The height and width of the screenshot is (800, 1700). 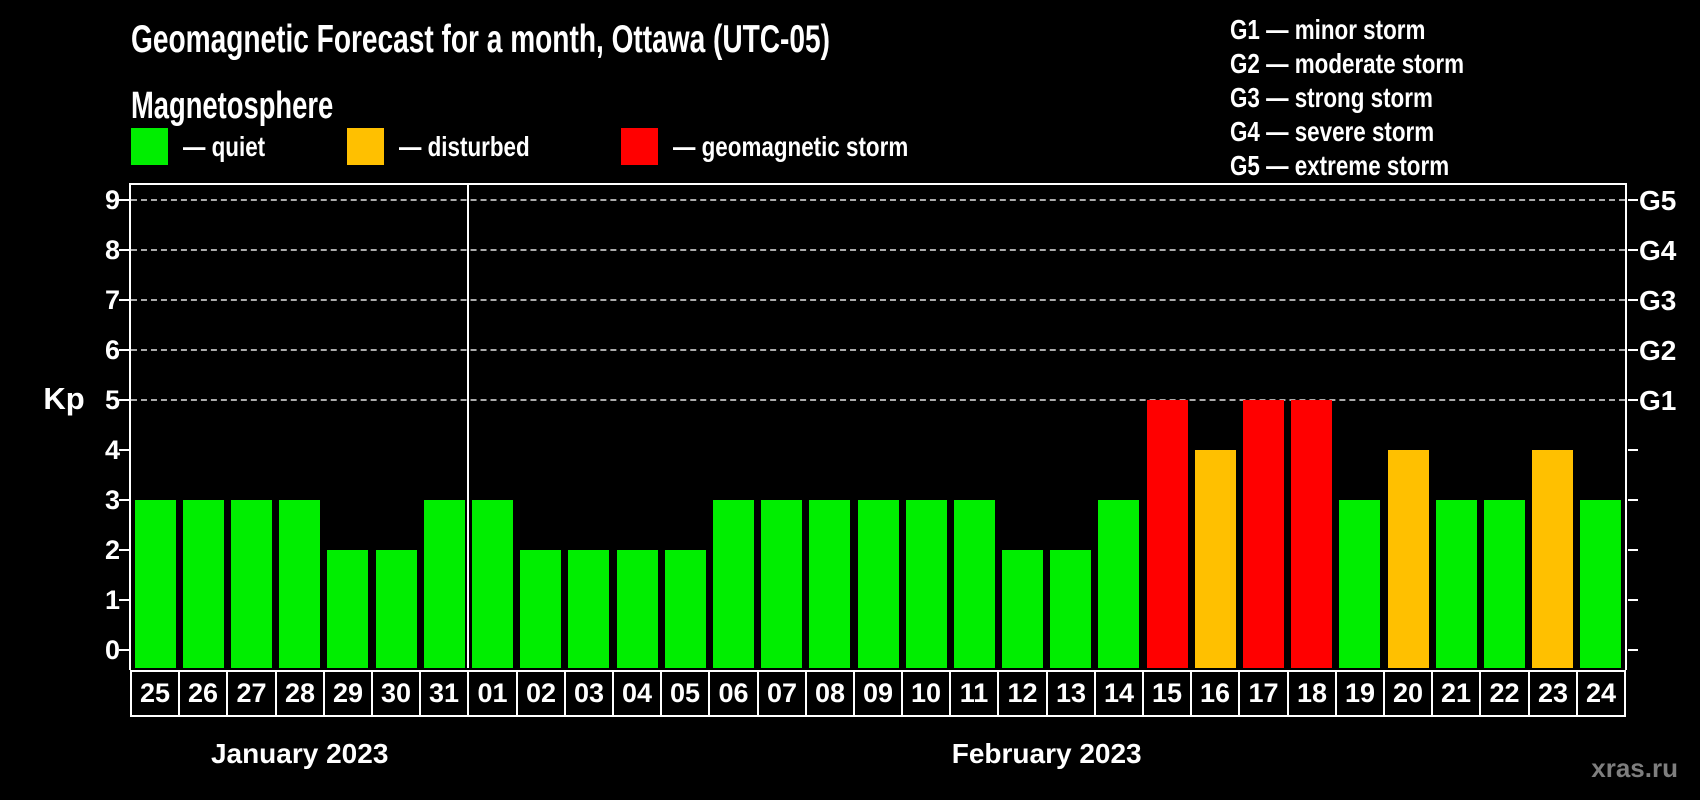 What do you see at coordinates (1263, 693) in the screenshot?
I see `day-label: 17` at bounding box center [1263, 693].